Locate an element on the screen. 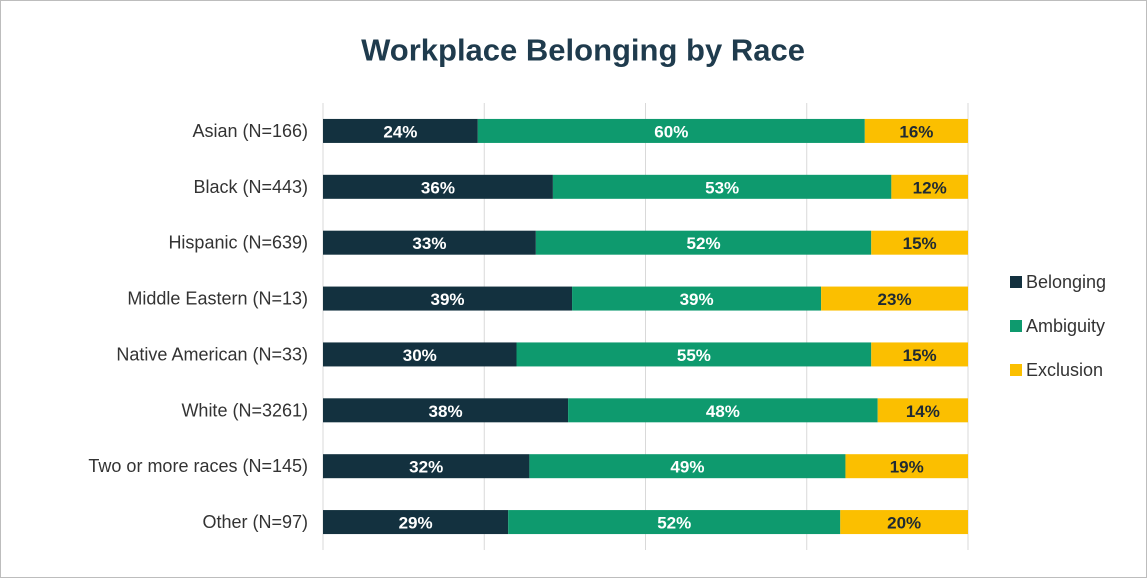 This screenshot has width=1147, height=578. data-label: 33% is located at coordinates (429, 243).